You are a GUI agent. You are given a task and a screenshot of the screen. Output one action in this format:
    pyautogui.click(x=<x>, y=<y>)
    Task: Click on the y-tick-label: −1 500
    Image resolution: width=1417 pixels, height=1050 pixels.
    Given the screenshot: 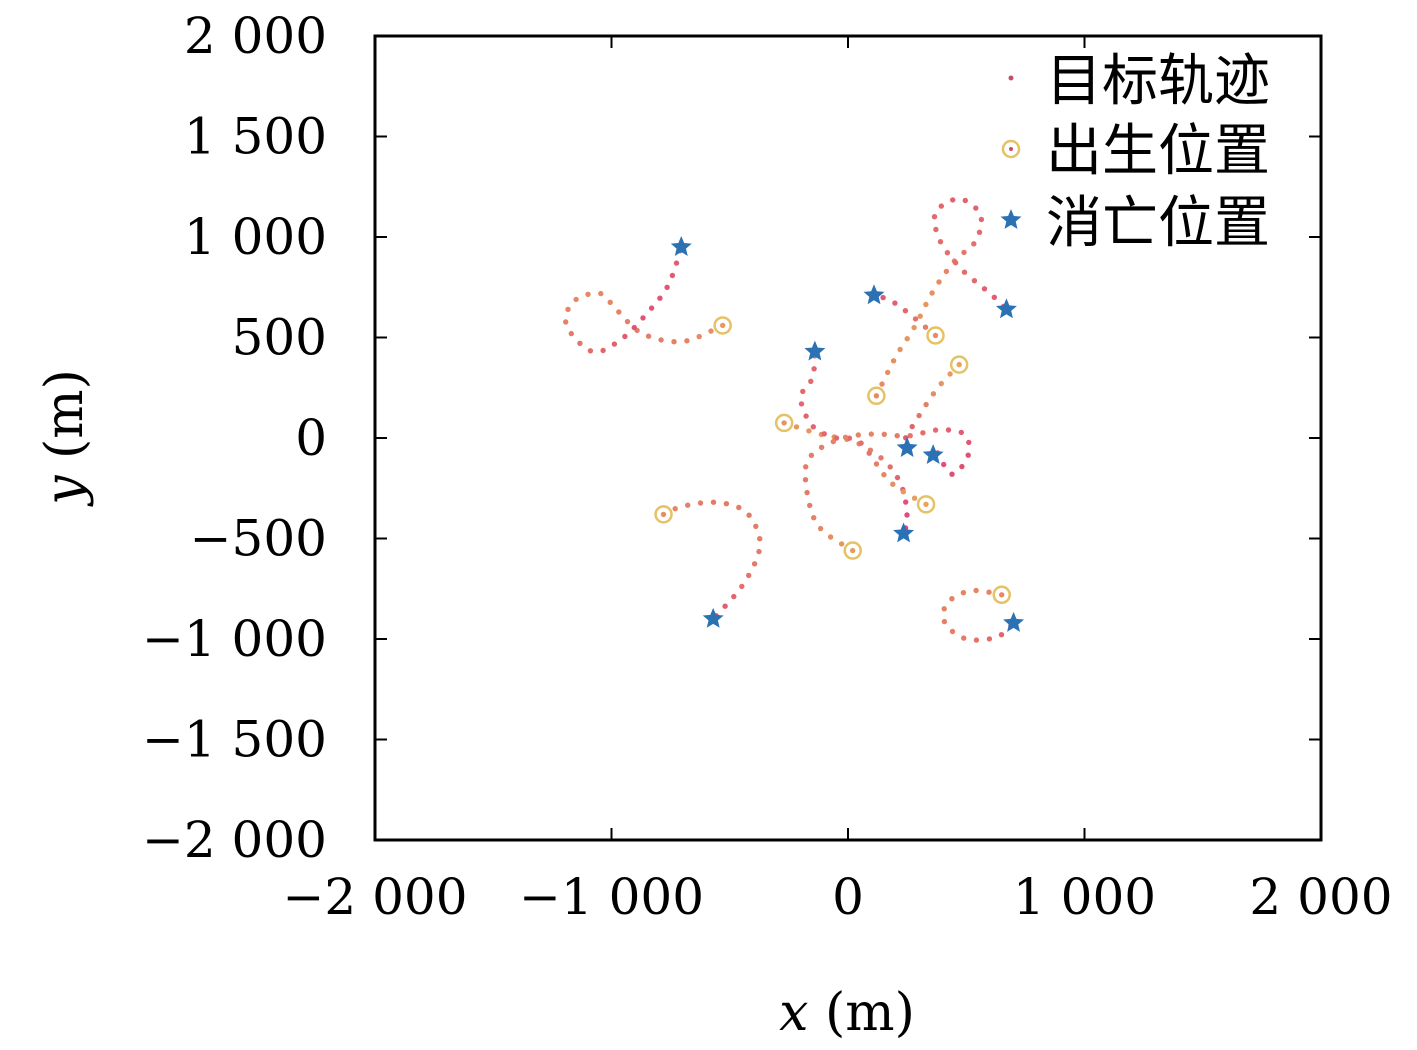 What is the action you would take?
    pyautogui.click(x=234, y=740)
    